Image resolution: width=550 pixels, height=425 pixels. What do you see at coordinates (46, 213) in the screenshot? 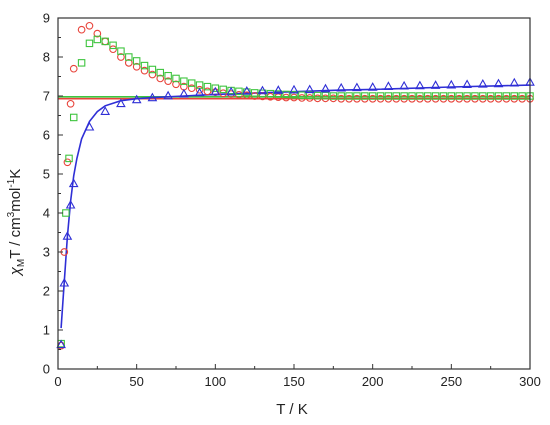
I see `y-tick-label: 4` at bounding box center [46, 213].